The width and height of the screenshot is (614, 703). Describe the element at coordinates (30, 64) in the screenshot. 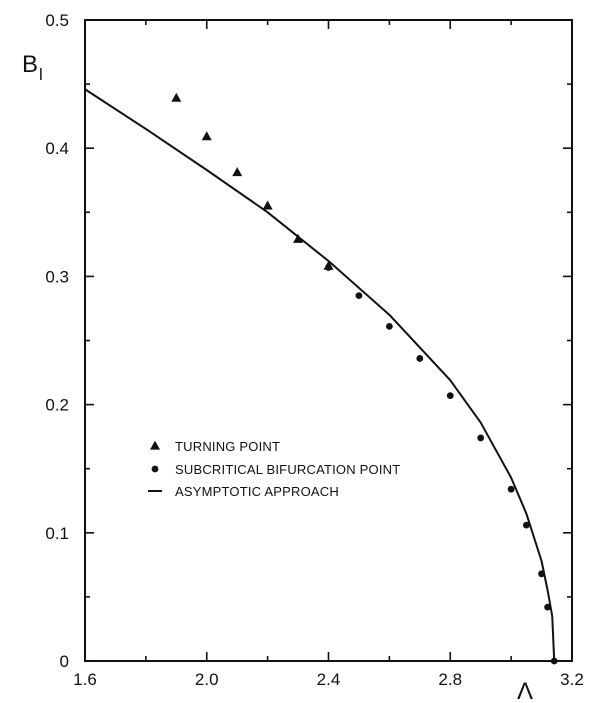

I see `y-axis-title: B` at that location.